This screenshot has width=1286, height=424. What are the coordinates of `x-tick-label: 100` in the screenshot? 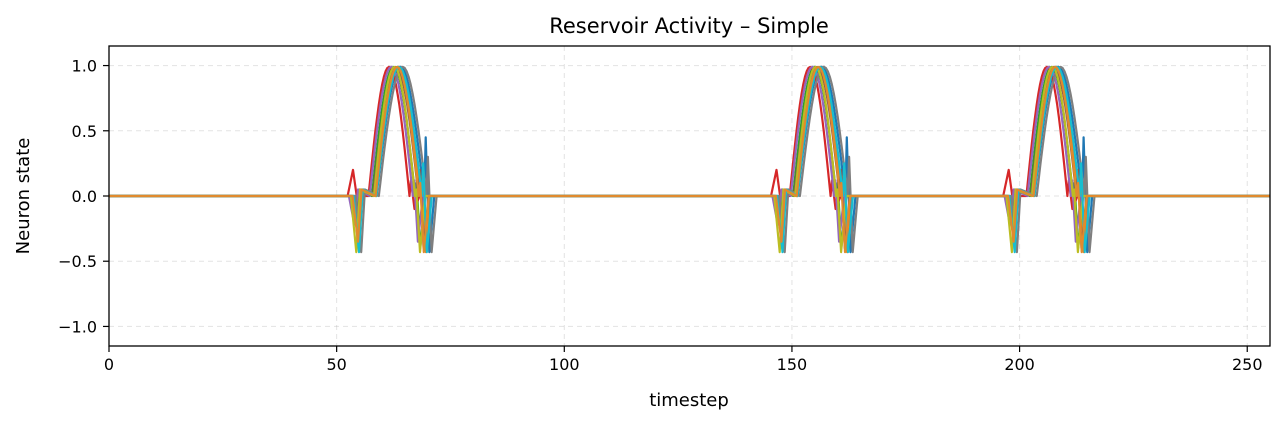 It's located at (564, 364).